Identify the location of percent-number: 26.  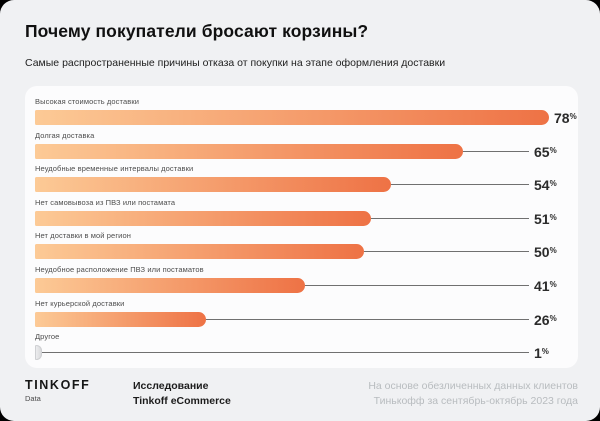
(542, 319).